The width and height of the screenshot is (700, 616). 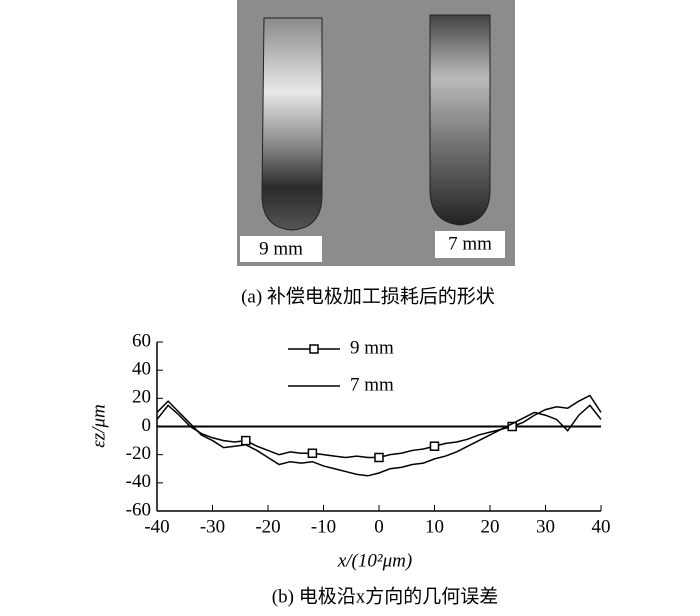 I want to click on x-tick-label: -10, so click(x=323, y=526).